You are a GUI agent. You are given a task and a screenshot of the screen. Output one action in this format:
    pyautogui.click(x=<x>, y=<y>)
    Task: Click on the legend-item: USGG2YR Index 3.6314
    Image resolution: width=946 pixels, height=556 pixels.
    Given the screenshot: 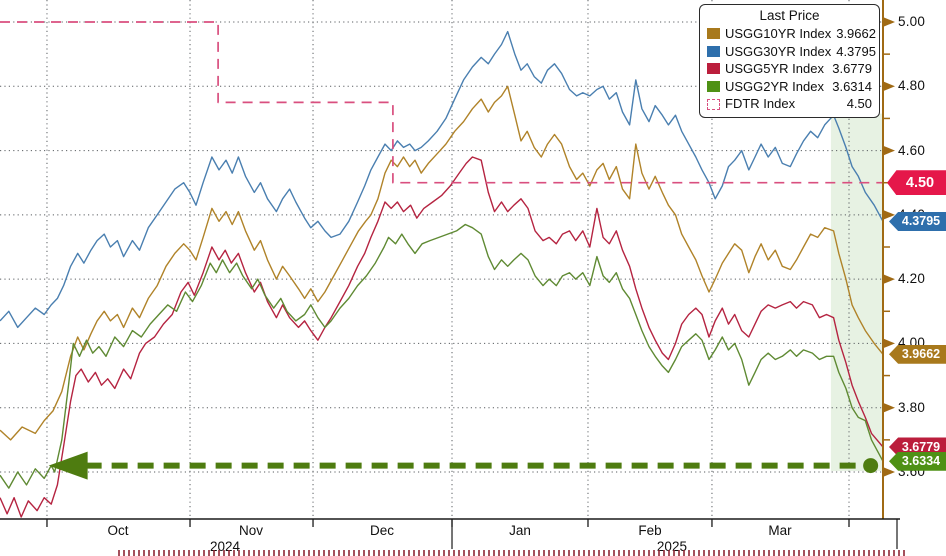 What is the action you would take?
    pyautogui.click(x=789, y=87)
    